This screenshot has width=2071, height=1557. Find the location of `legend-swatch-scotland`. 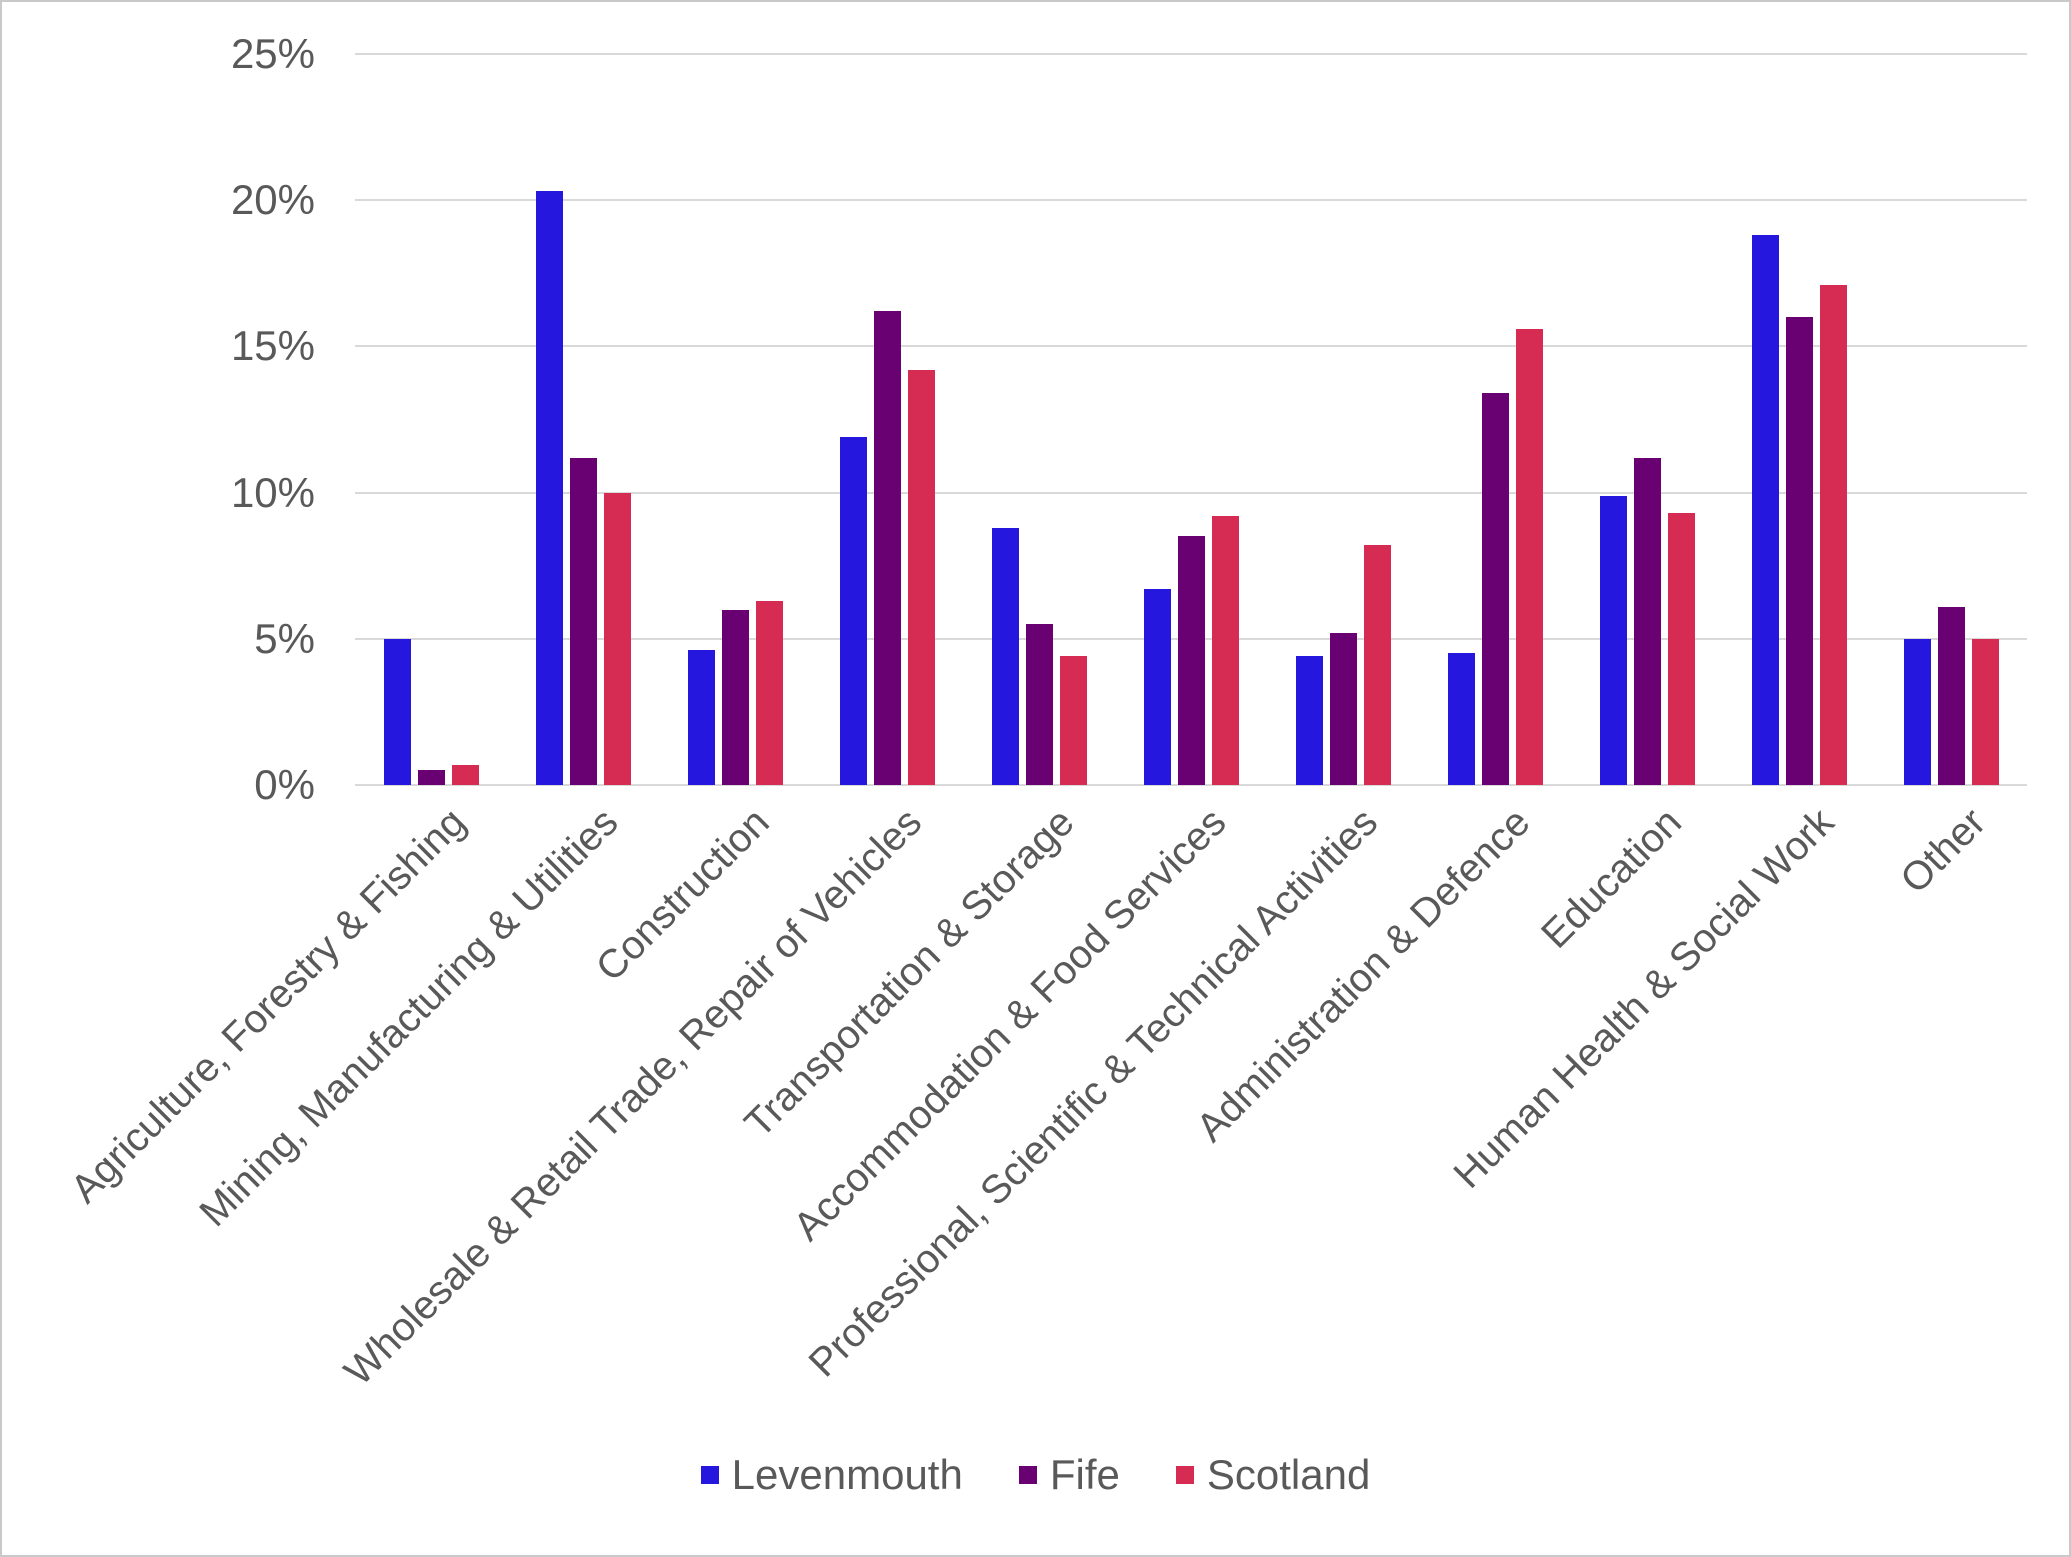

legend-swatch-scotland is located at coordinates (1184, 1475).